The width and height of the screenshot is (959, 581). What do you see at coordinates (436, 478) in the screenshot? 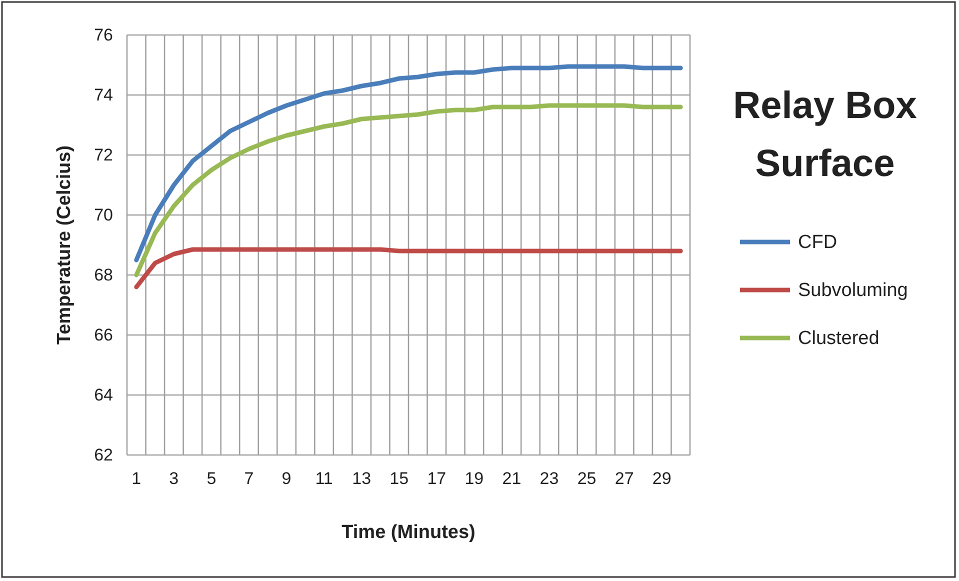
I see `x-tick-label: 17` at bounding box center [436, 478].